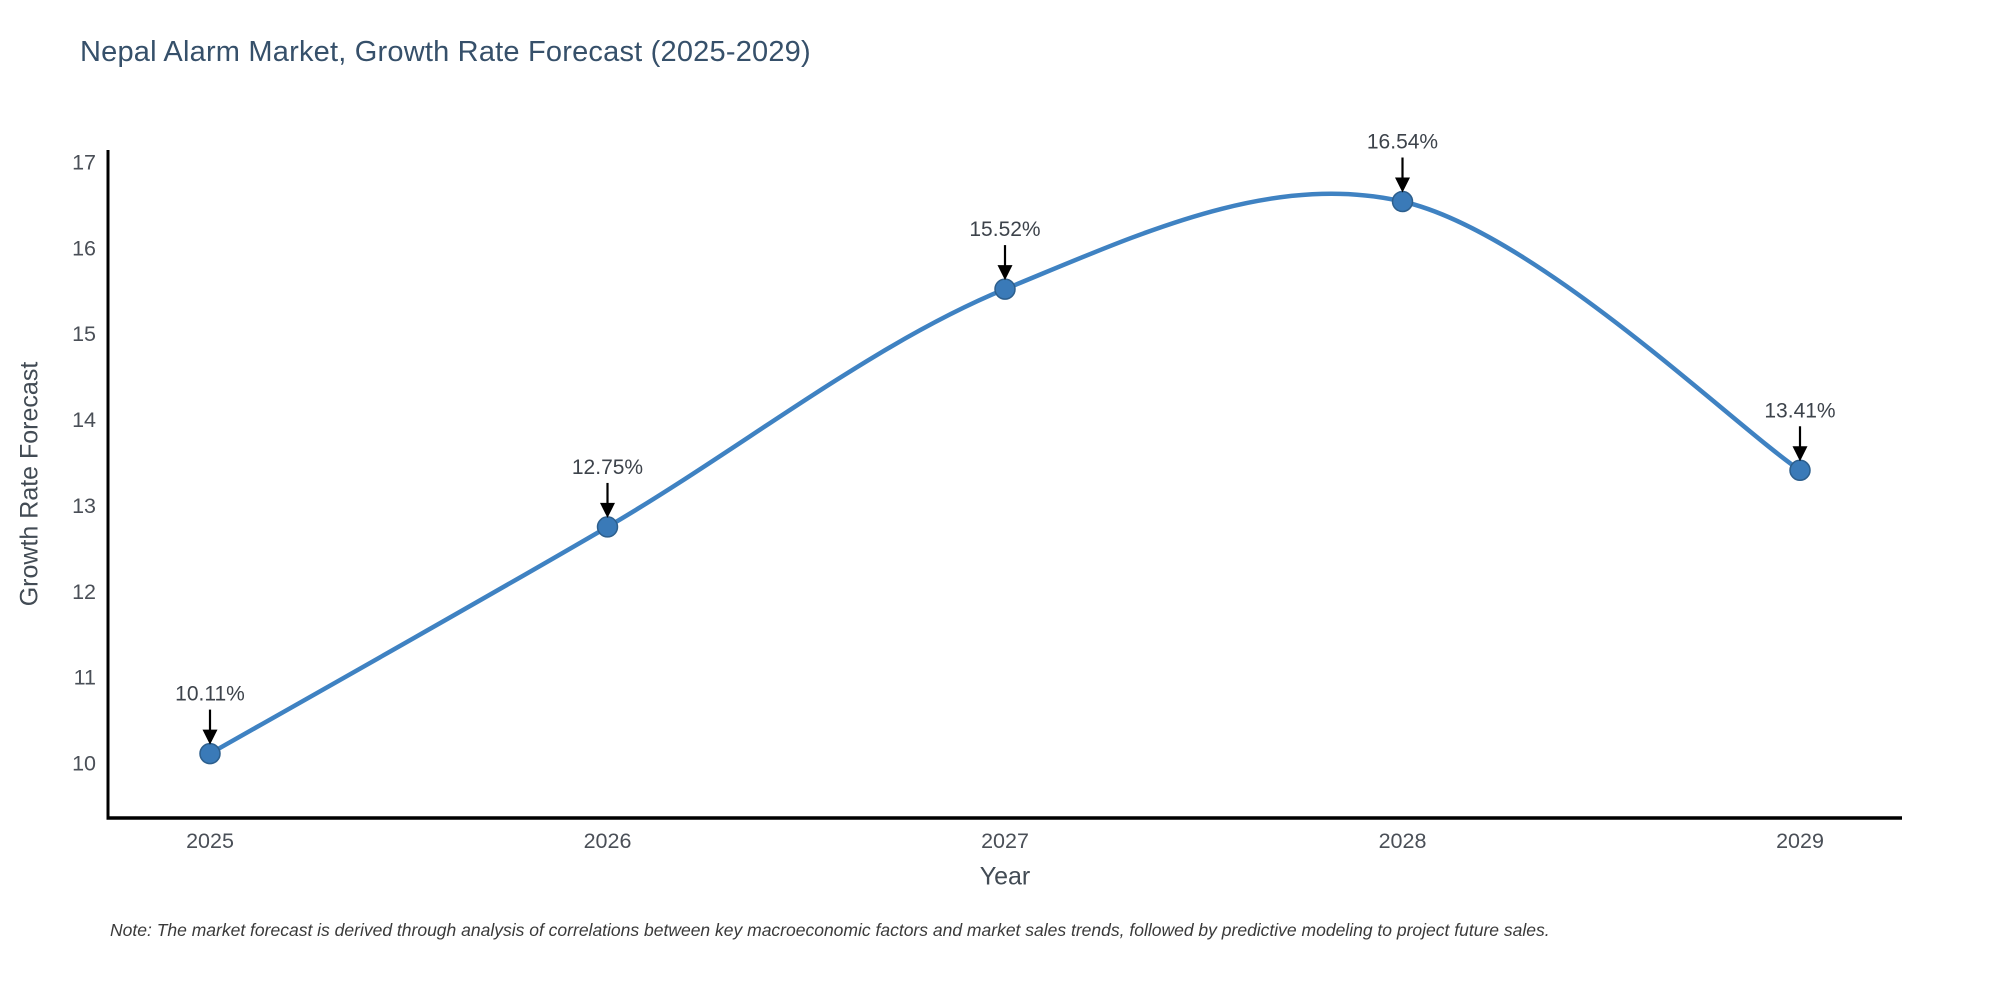  I want to click on x-tick-label: 2026, so click(608, 841).